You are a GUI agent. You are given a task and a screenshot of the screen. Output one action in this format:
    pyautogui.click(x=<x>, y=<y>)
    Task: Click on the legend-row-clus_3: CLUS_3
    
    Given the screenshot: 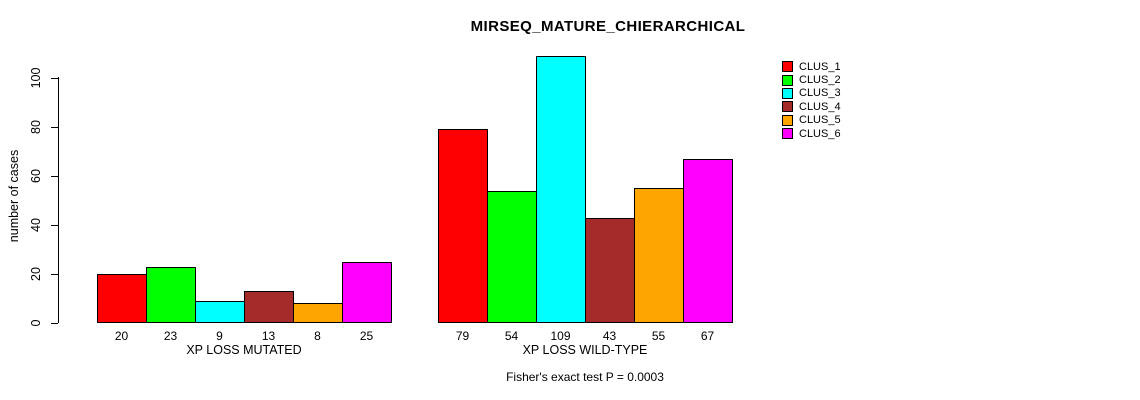 What is the action you would take?
    pyautogui.click(x=811, y=93)
    